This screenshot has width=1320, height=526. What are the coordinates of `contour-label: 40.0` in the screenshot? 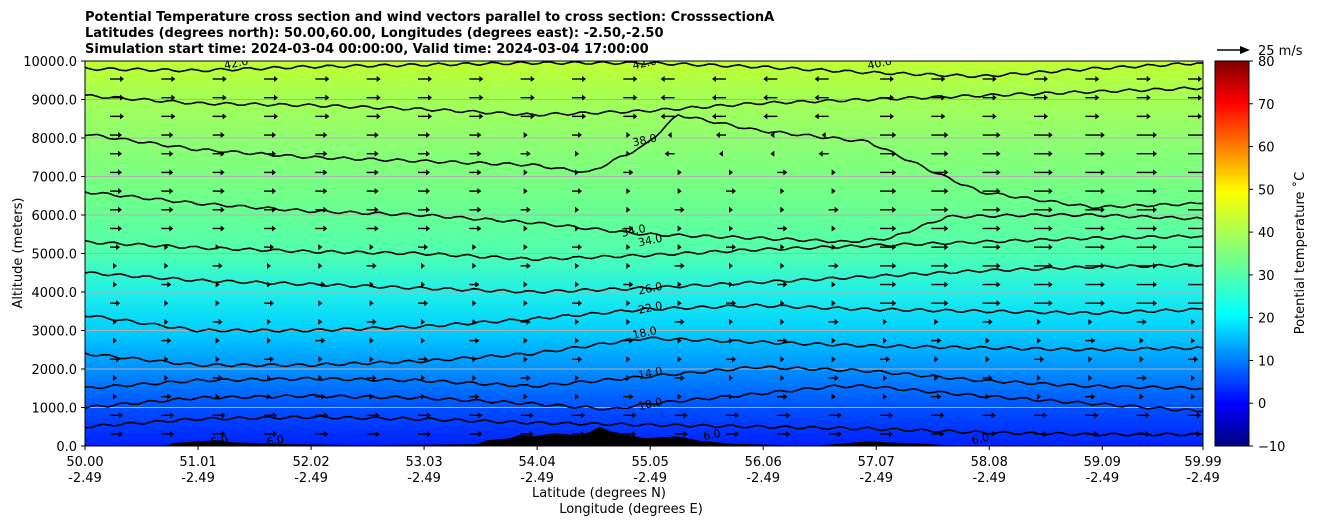 It's located at (879, 64).